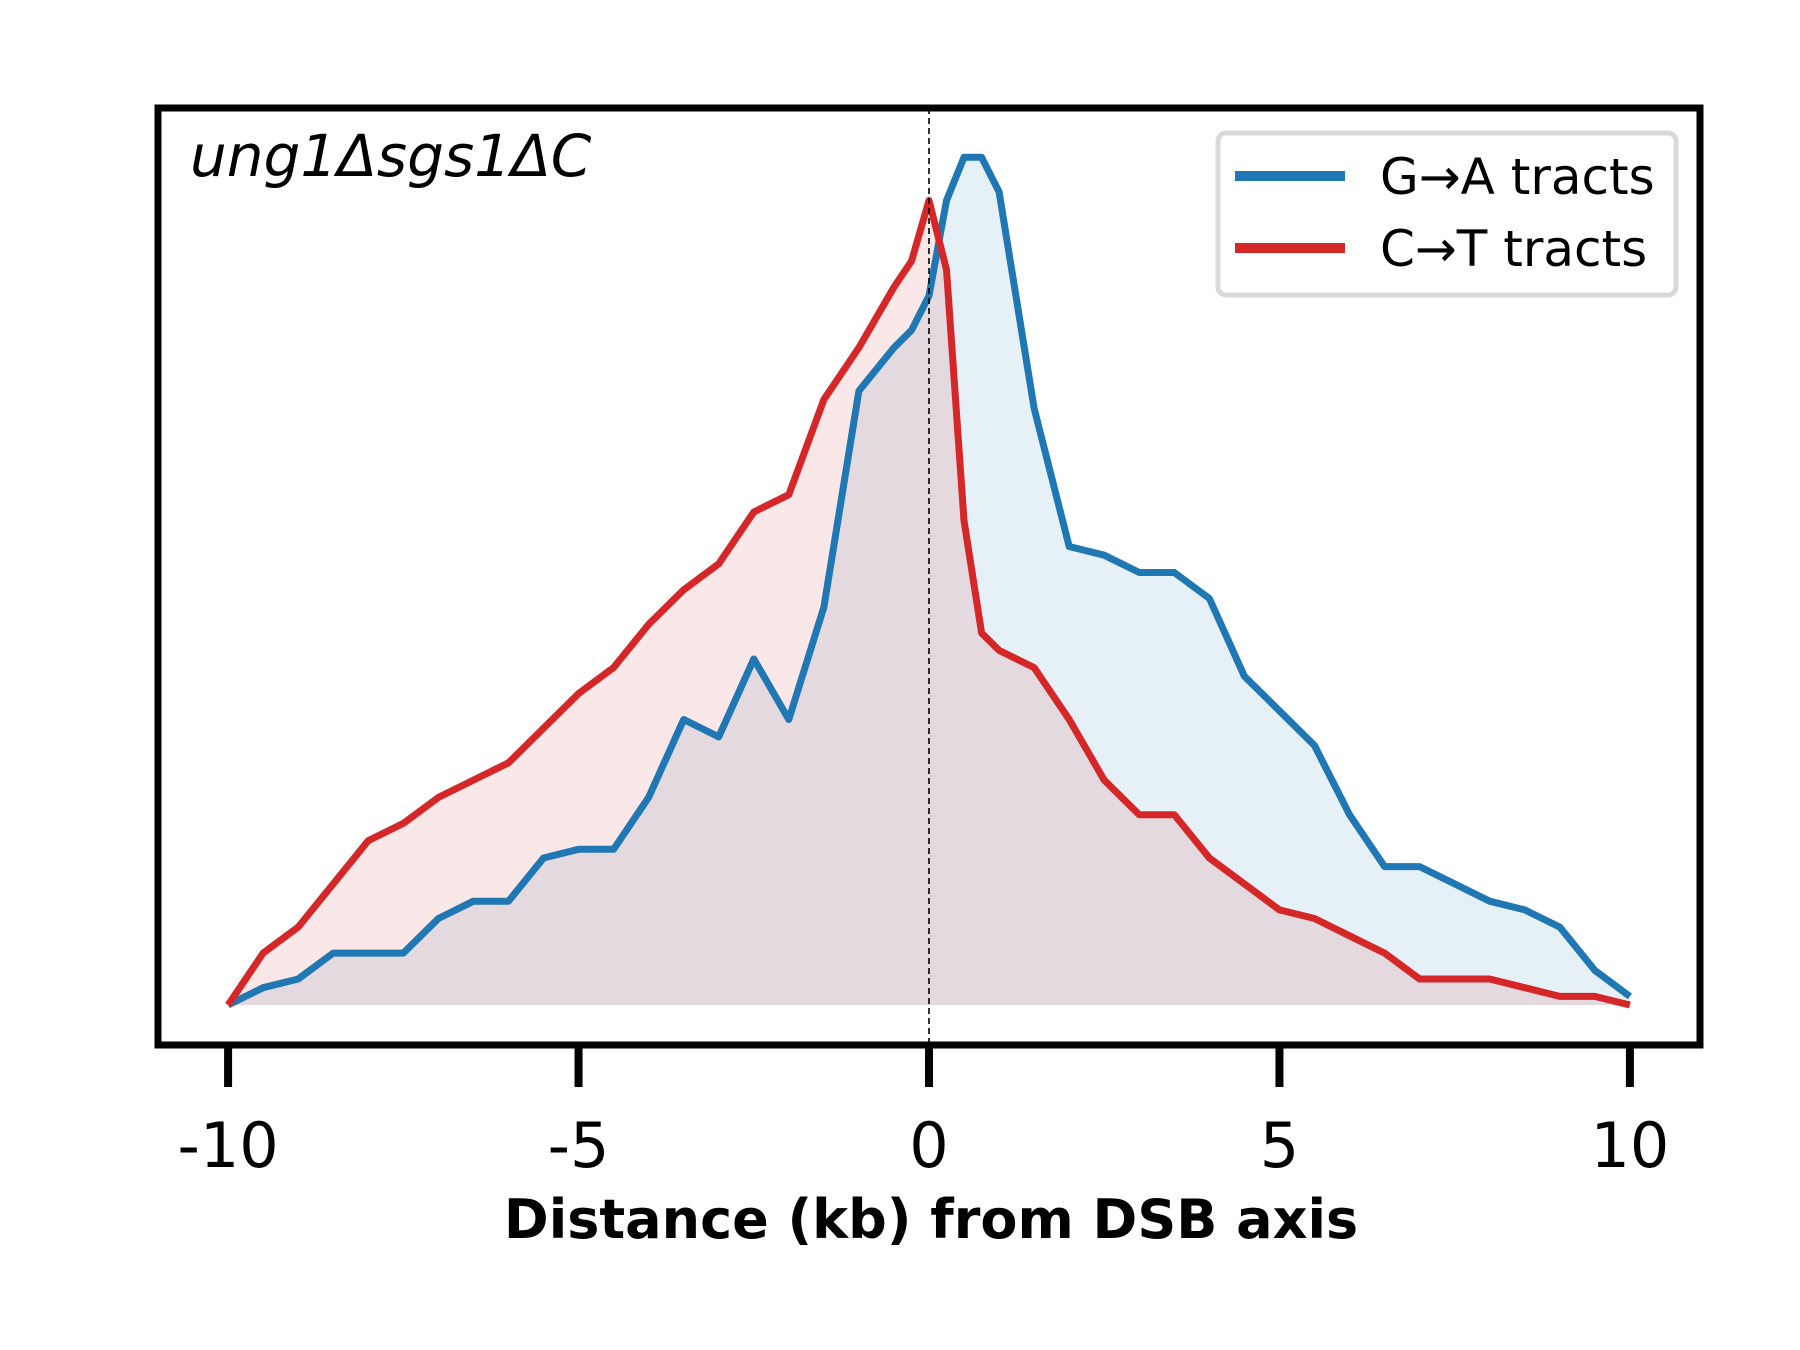 The image size is (1800, 1350). Describe the element at coordinates (1279, 1145) in the screenshot. I see `x-tick-label: 5` at that location.